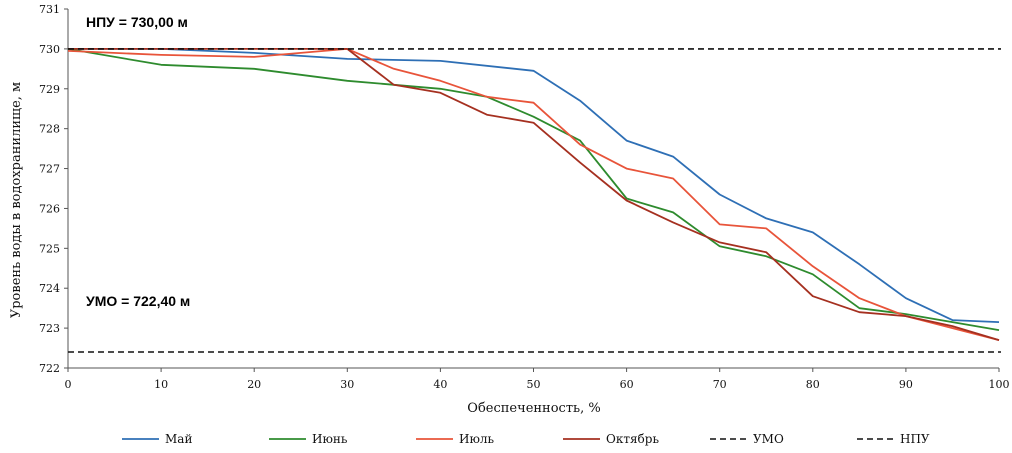  I want to click on x-tick-label: 20, so click(254, 384).